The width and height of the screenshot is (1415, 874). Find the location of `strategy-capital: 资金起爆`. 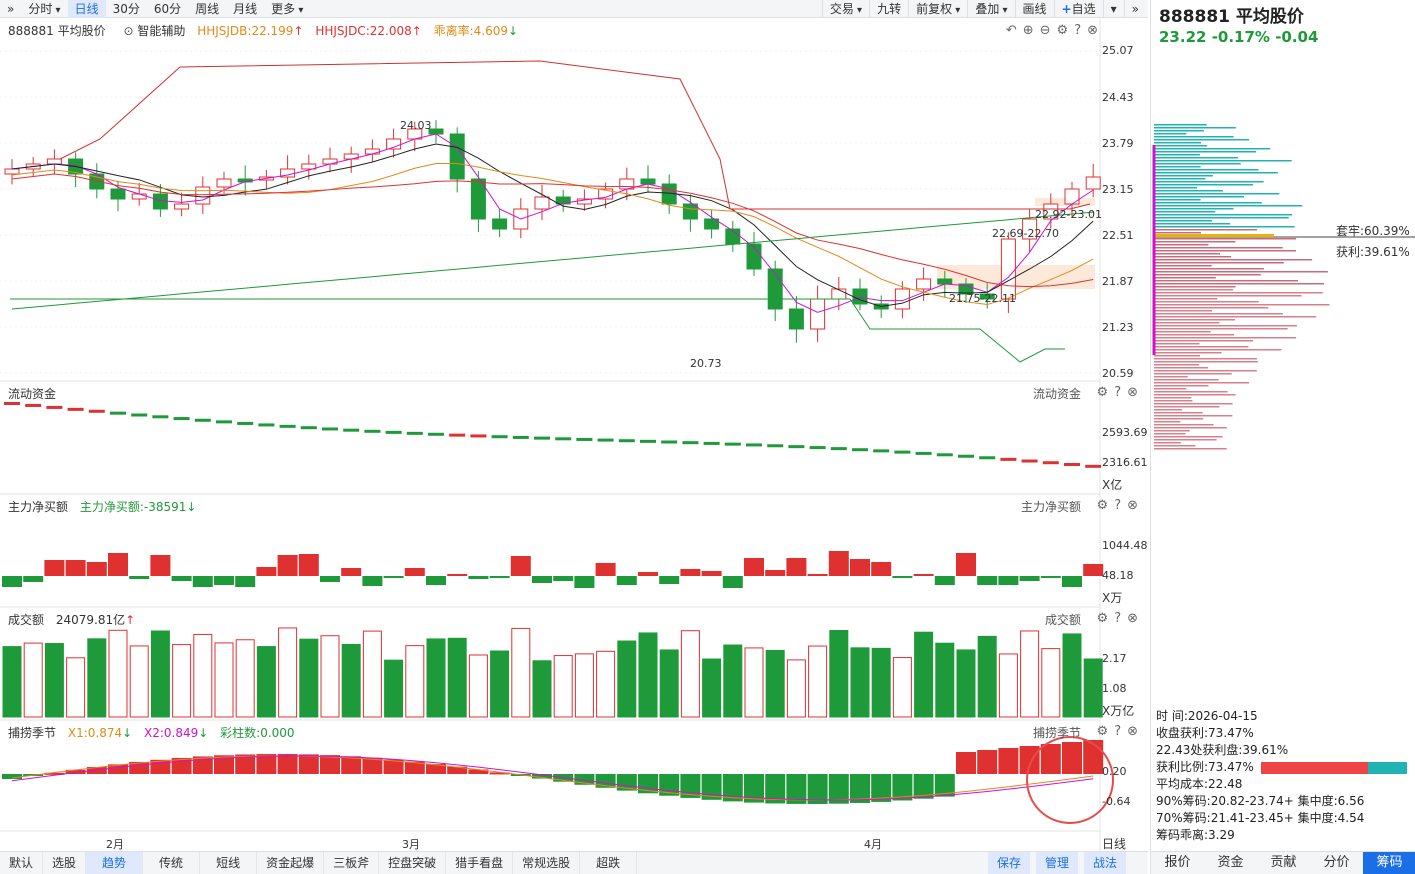

strategy-capital: 资金起爆 is located at coordinates (291, 863).